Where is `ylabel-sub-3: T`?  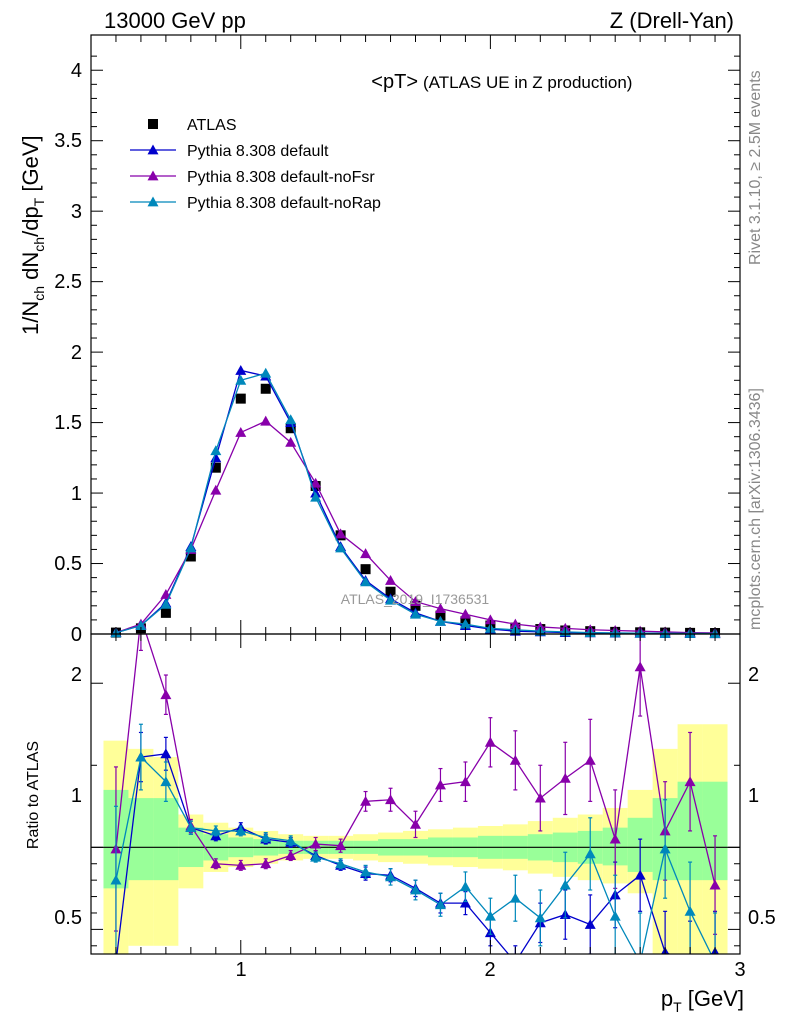 ylabel-sub-3: T is located at coordinates (39, 201).